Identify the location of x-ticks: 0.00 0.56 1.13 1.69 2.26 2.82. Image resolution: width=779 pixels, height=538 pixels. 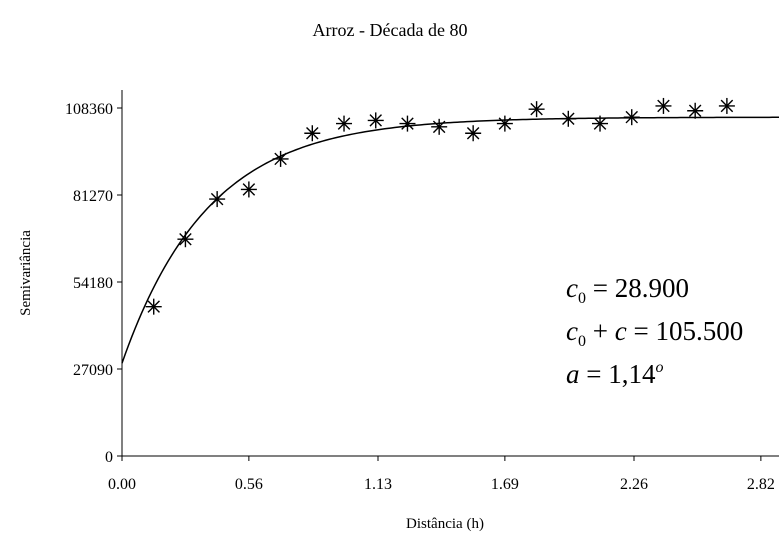
(441, 474).